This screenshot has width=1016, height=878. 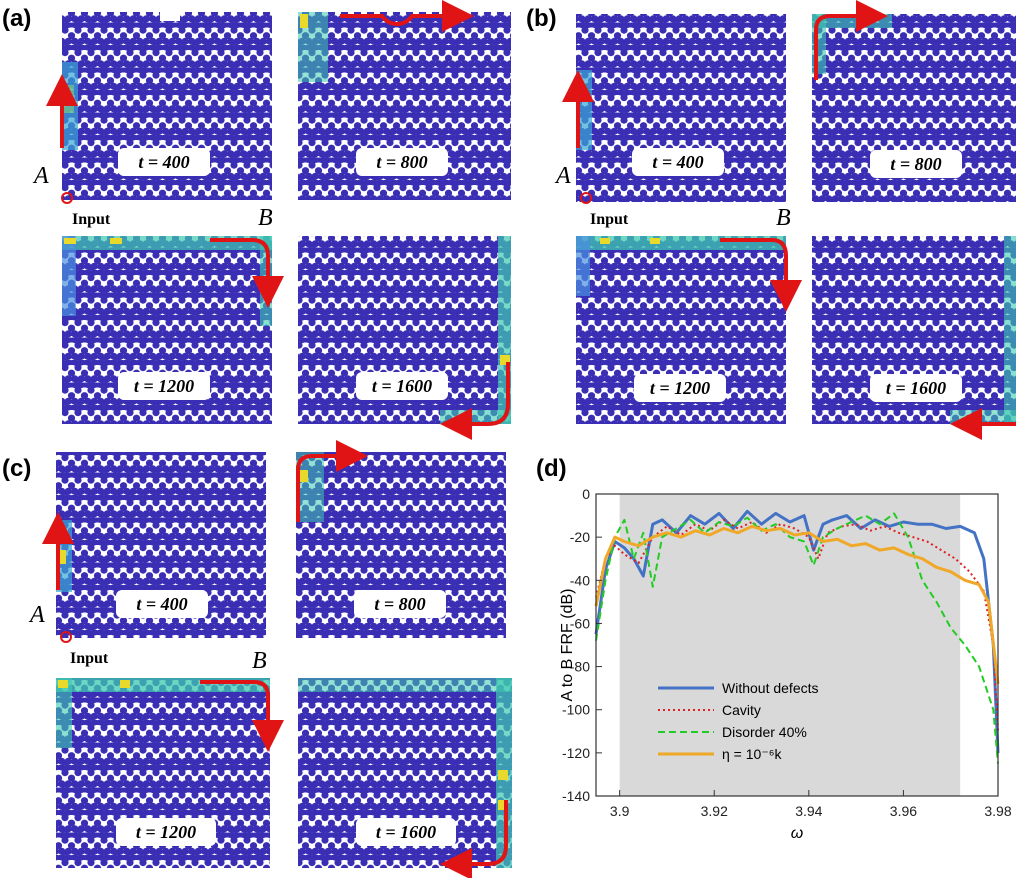 What do you see at coordinates (16, 18) in the screenshot?
I see `panel-label-a: (a)` at bounding box center [16, 18].